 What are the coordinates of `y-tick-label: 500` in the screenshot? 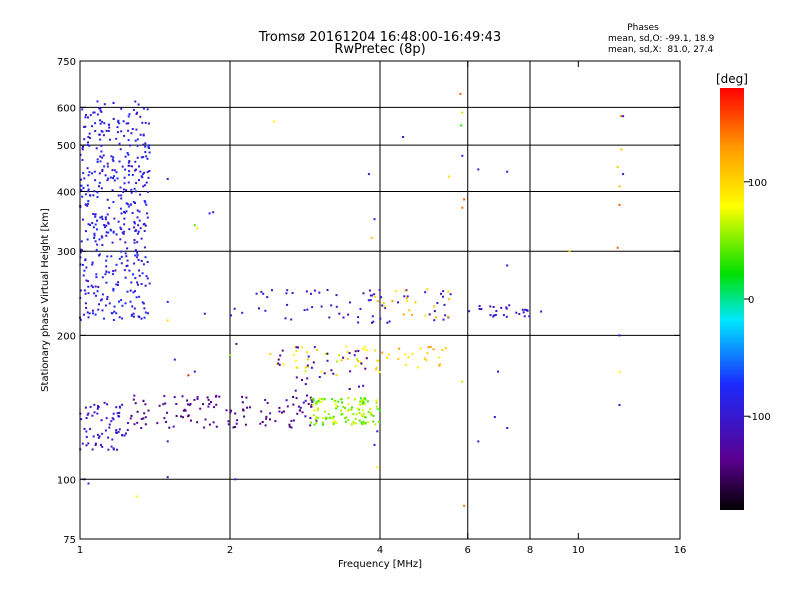 It's located at (66, 146).